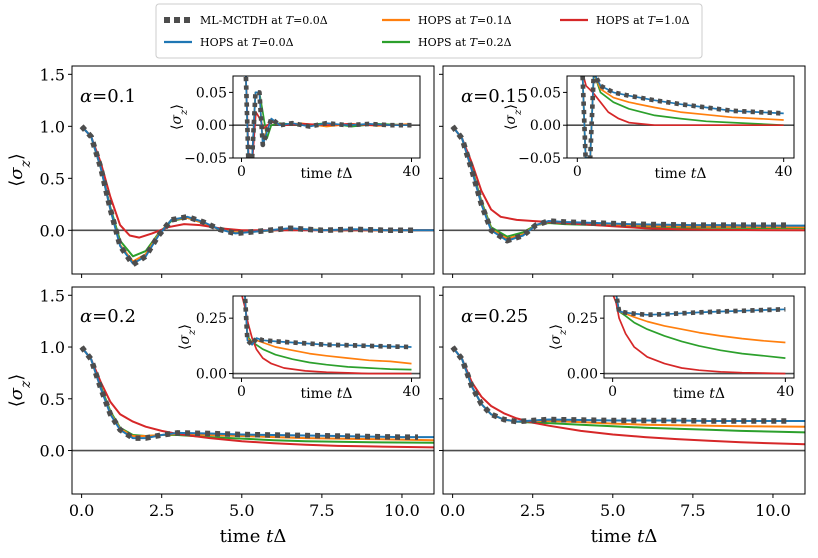 This screenshot has height=558, width=818. Describe the element at coordinates (108, 316) in the screenshot. I see `panel-label: α=0.2` at that location.